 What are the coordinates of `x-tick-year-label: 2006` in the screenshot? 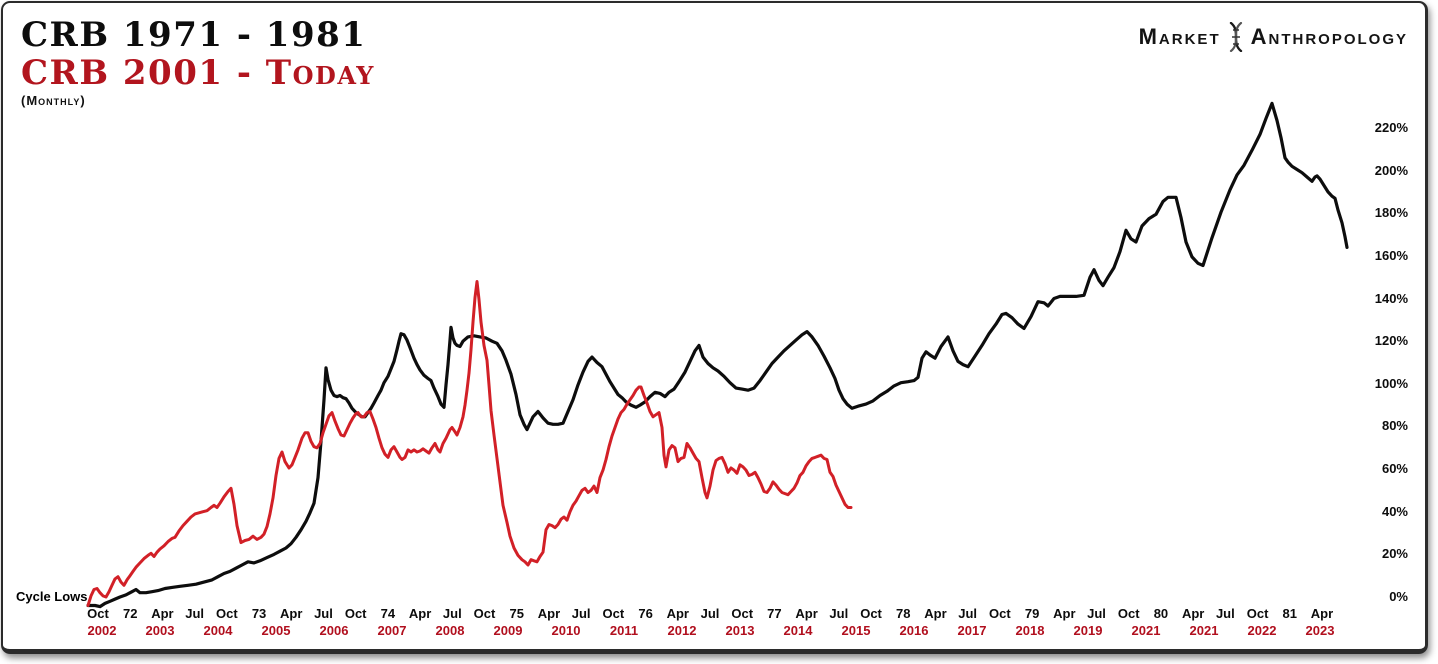 It's located at (334, 630).